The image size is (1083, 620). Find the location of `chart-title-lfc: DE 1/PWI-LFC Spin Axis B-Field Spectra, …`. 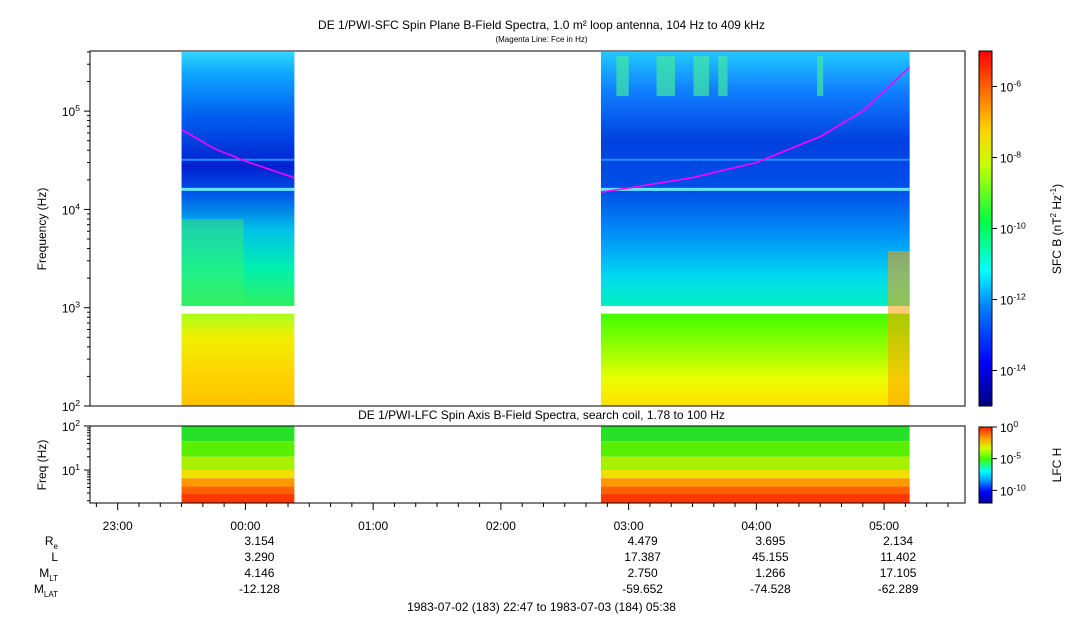

chart-title-lfc: DE 1/PWI-LFC Spin Axis B-Field Spectra, … is located at coordinates (541, 415).